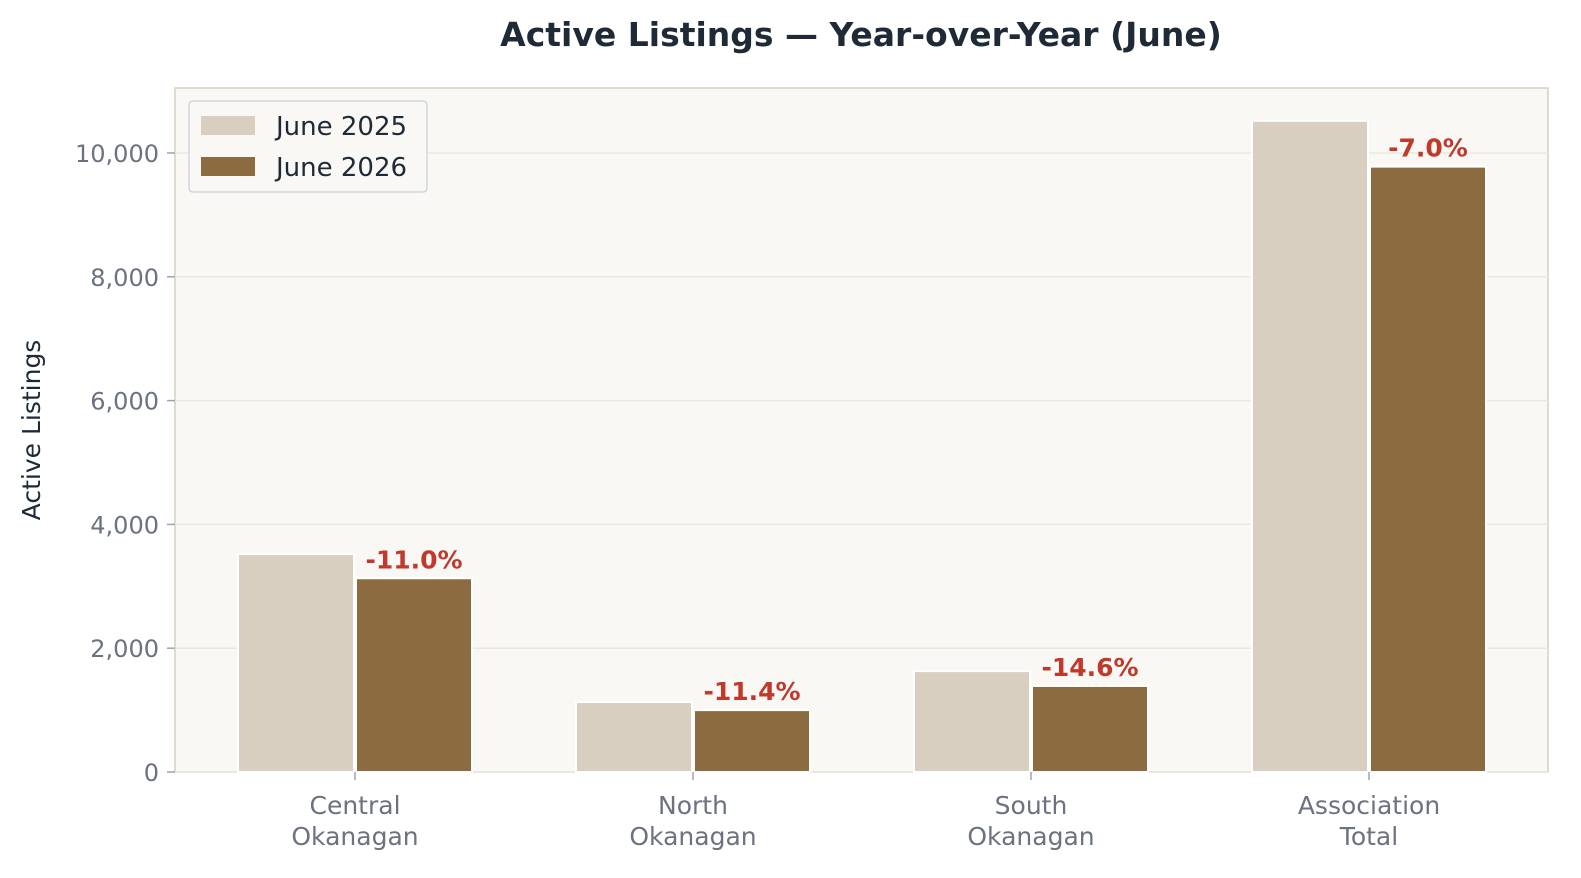  What do you see at coordinates (151, 773) in the screenshot?
I see `y-tick-label: 0` at bounding box center [151, 773].